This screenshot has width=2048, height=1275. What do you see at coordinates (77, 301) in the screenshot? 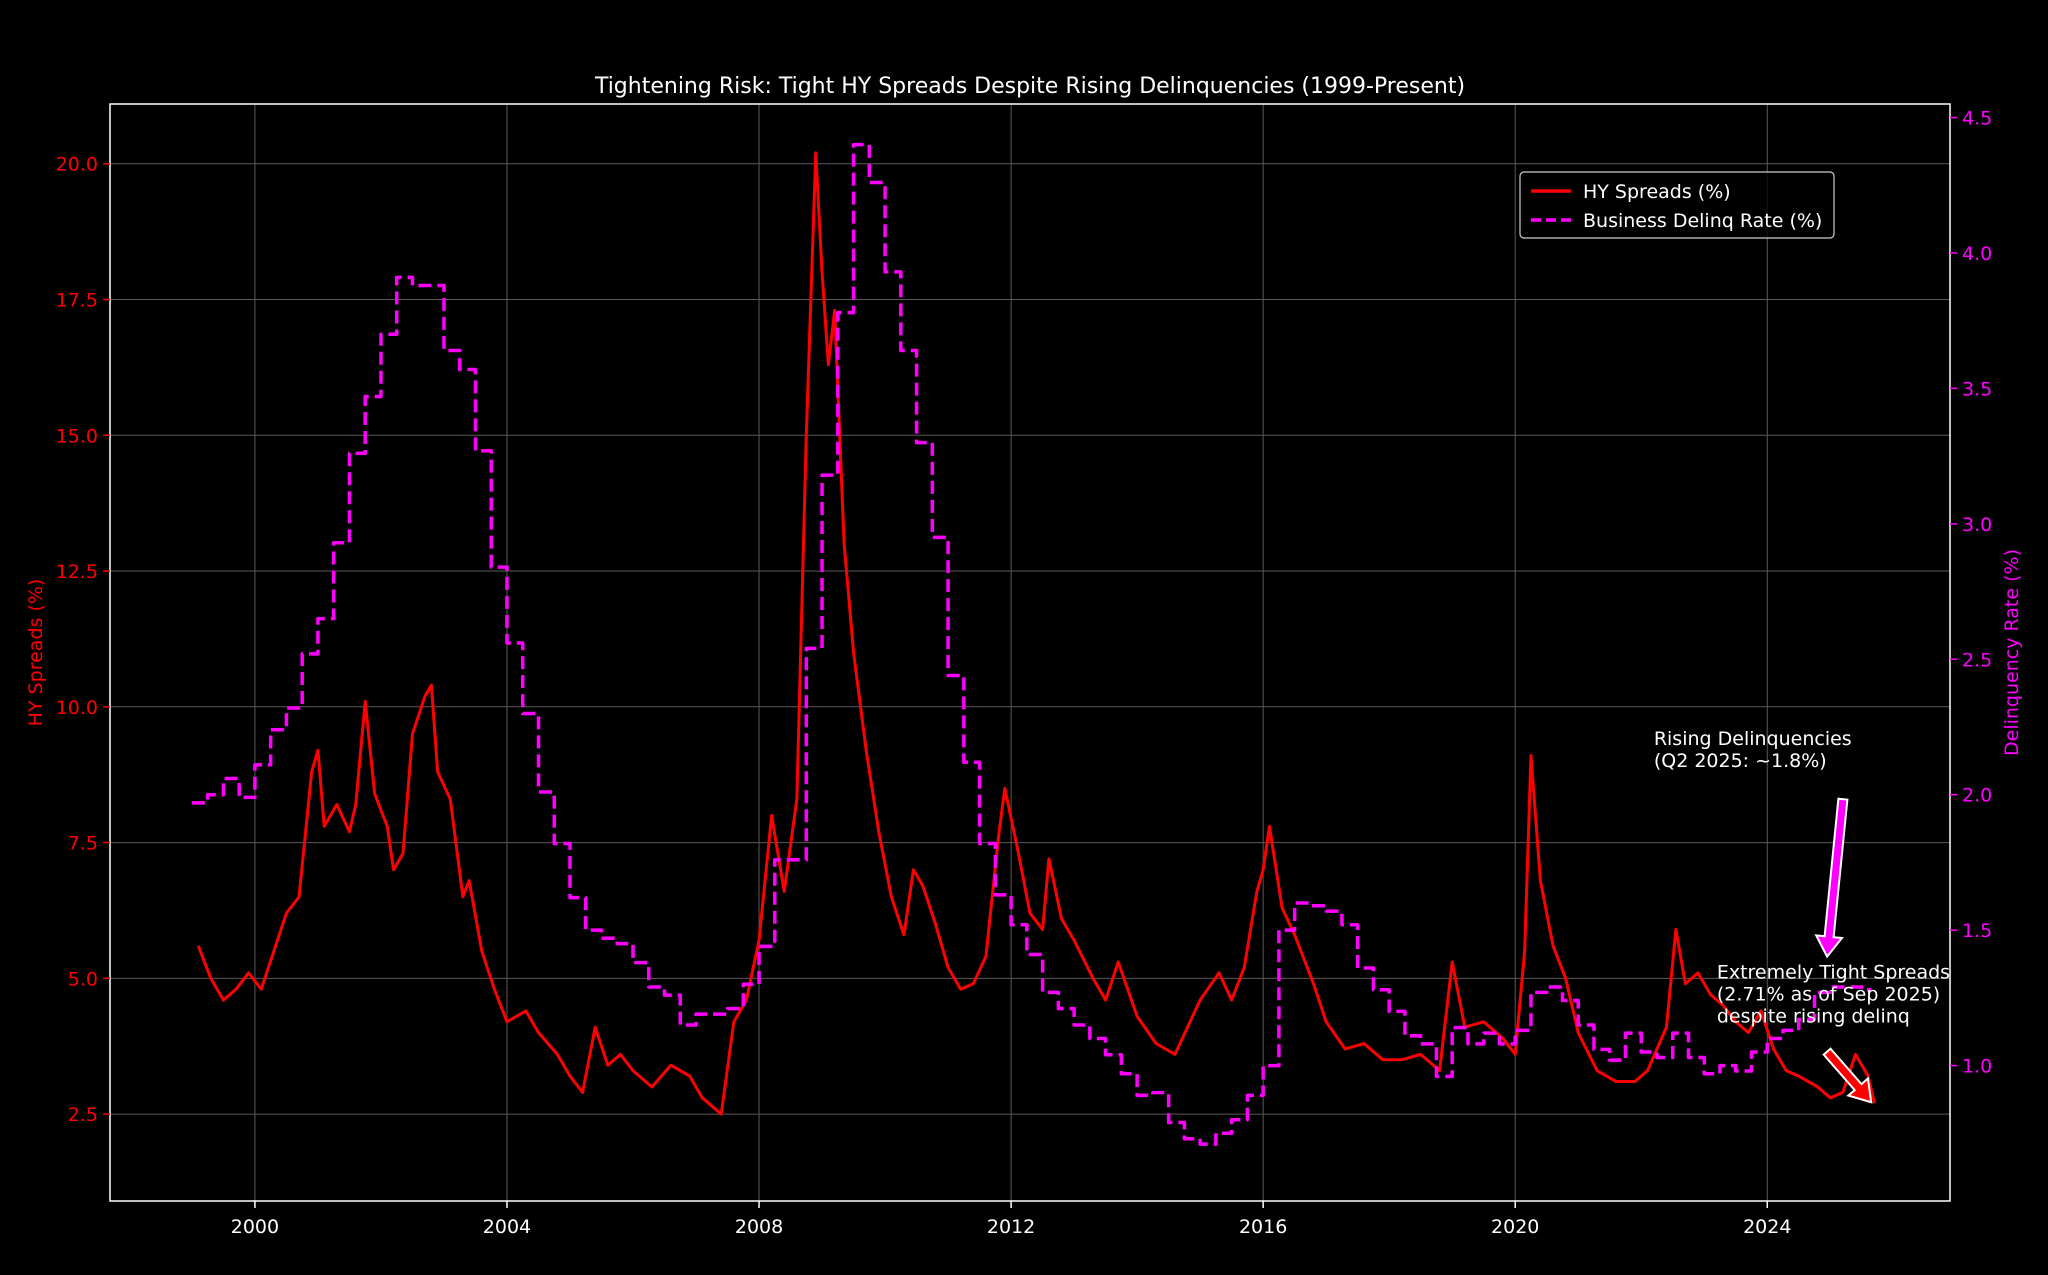
I see `y-left-tick-label: 17.5` at bounding box center [77, 301].